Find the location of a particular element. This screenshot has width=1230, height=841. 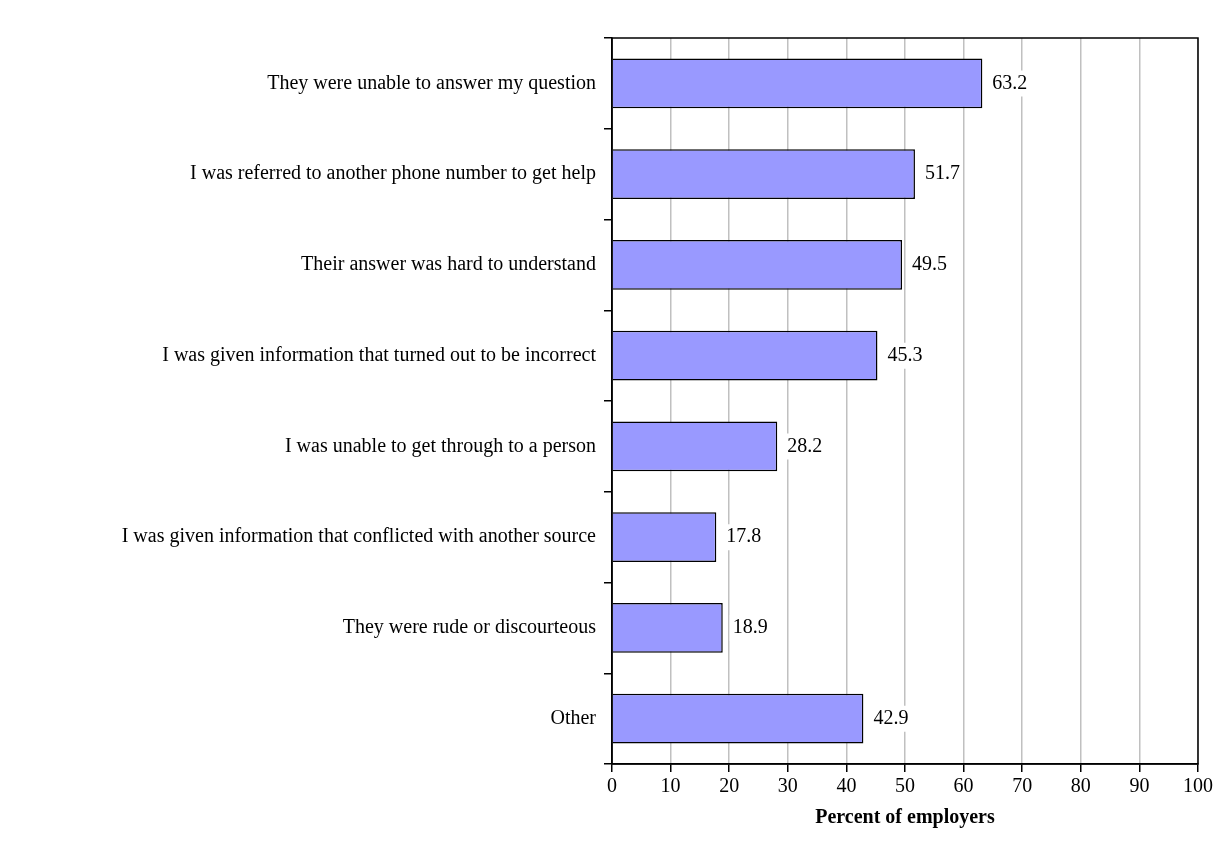

data-label: 18.9 is located at coordinates (750, 626).